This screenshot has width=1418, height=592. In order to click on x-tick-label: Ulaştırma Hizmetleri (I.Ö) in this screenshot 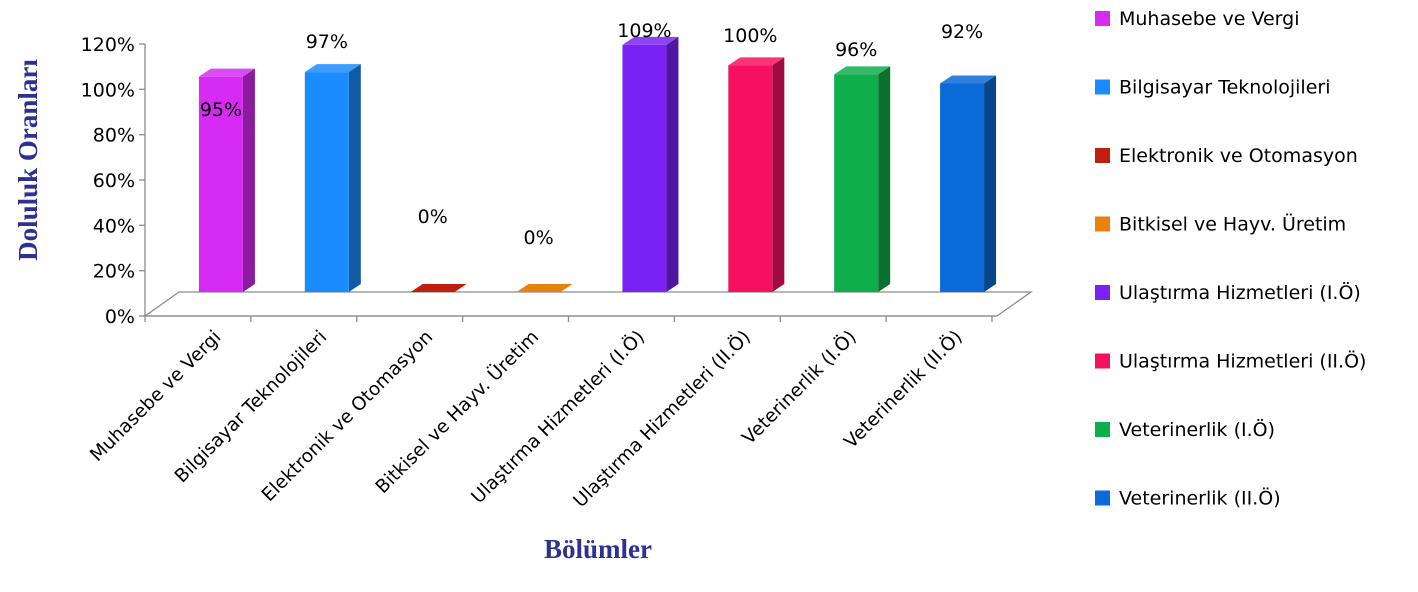, I will do `click(558, 417)`.